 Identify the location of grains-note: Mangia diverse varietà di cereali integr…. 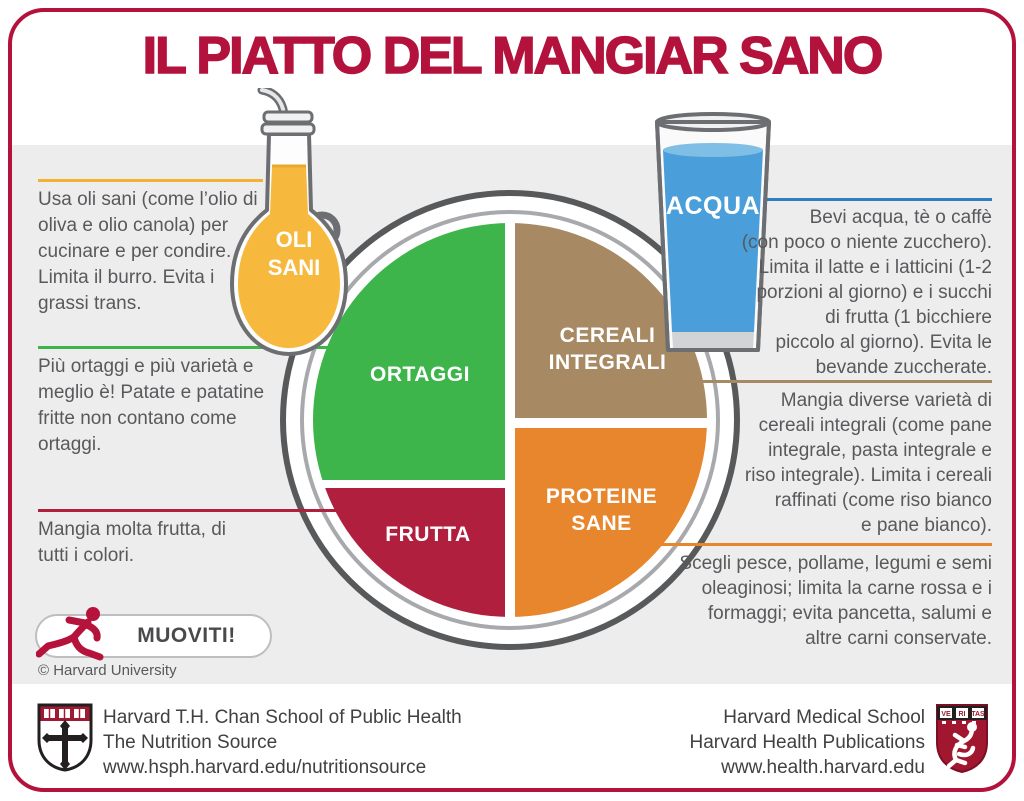
(868, 463).